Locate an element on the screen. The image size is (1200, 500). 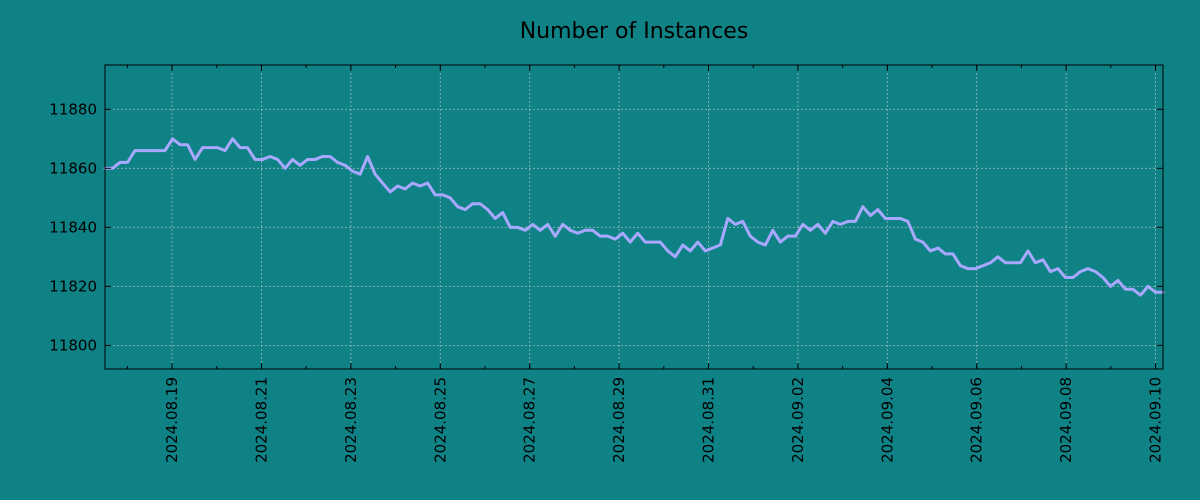
x-tick-label: 2024.09.08 is located at coordinates (1066, 420).